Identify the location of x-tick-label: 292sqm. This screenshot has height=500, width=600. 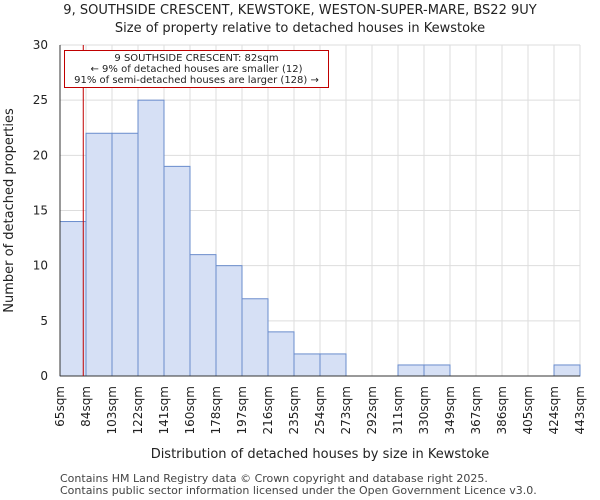
(372, 410).